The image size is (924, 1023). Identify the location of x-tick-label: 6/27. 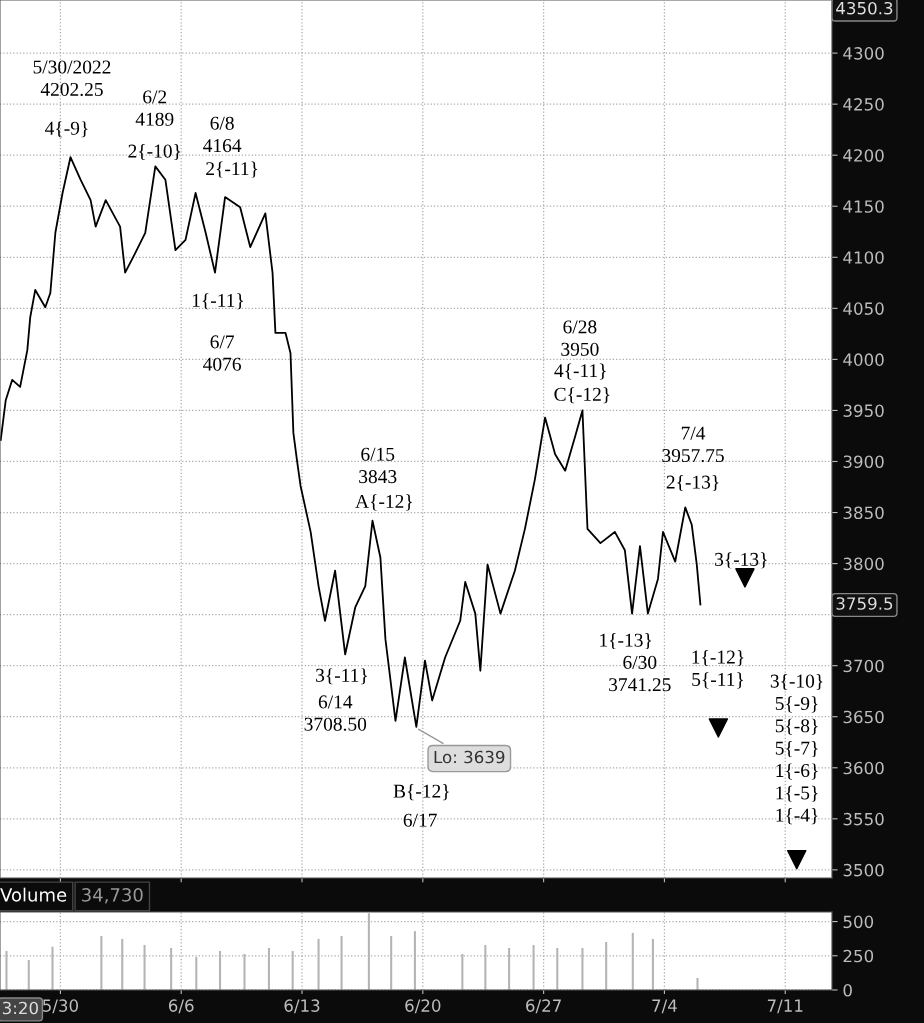
(543, 1006).